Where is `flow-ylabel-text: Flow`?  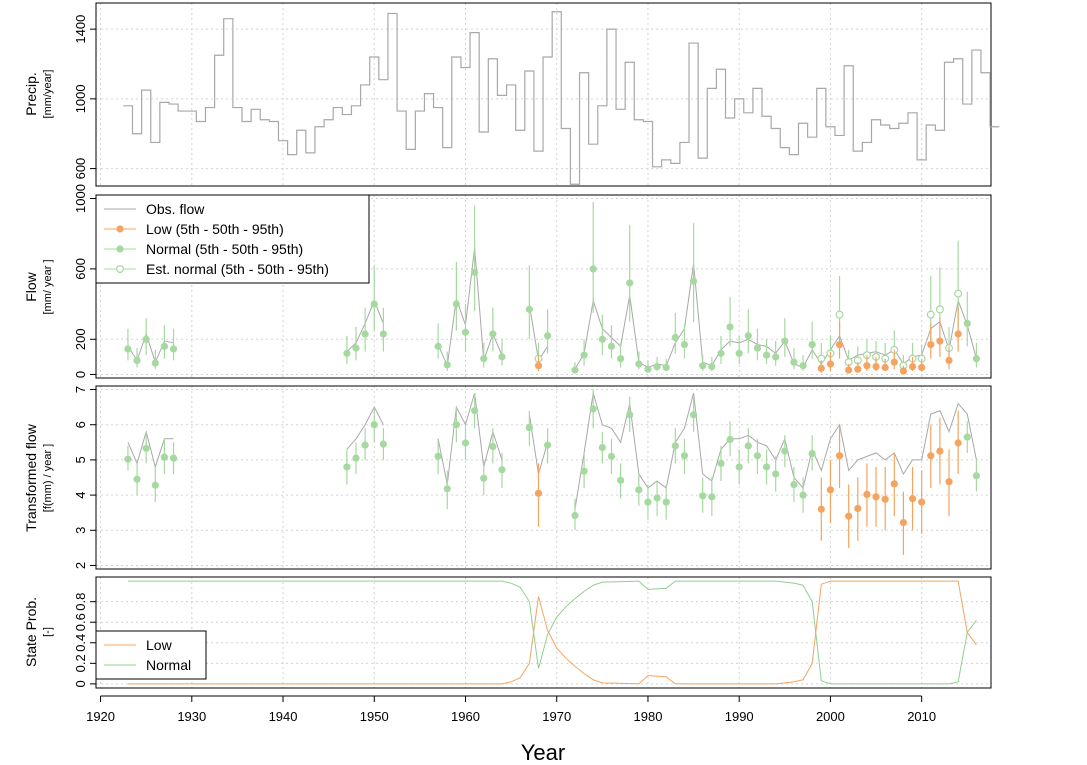 flow-ylabel-text: Flow is located at coordinates (31, 286).